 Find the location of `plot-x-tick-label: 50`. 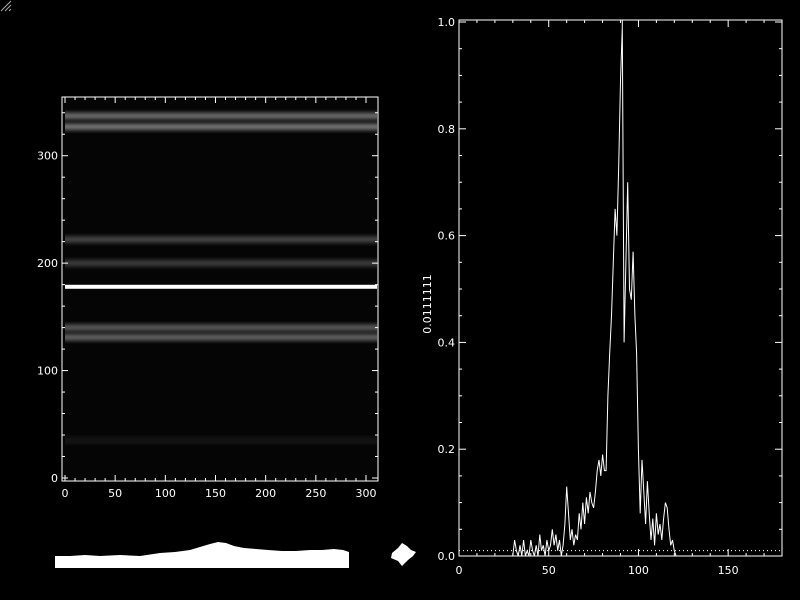

plot-x-tick-label: 50 is located at coordinates (549, 570).